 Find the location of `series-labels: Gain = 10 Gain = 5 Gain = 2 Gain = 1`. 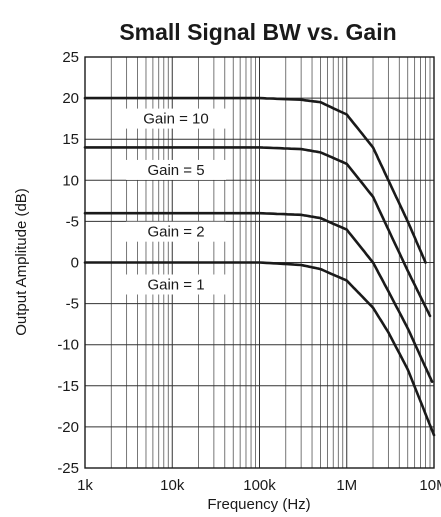

series-labels: Gain = 10 Gain = 5 Gain = 2 Gain = 1 is located at coordinates (176, 201).